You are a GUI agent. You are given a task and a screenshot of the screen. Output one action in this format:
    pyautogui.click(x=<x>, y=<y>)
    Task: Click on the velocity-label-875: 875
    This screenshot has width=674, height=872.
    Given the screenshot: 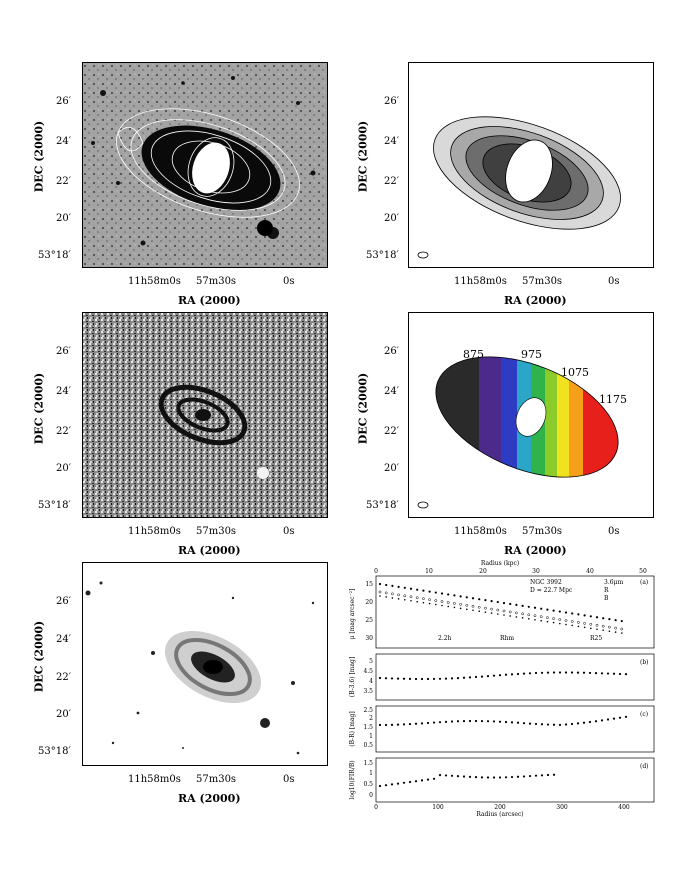 What is the action you would take?
    pyautogui.click(x=473, y=354)
    